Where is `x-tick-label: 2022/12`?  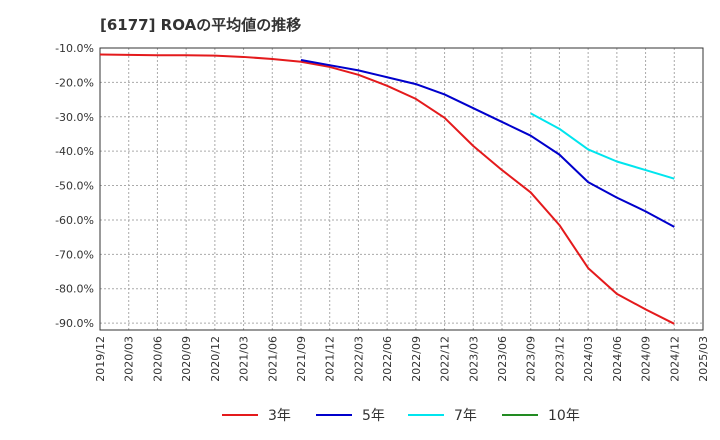 x-tick-label: 2022/12 is located at coordinates (445, 359).